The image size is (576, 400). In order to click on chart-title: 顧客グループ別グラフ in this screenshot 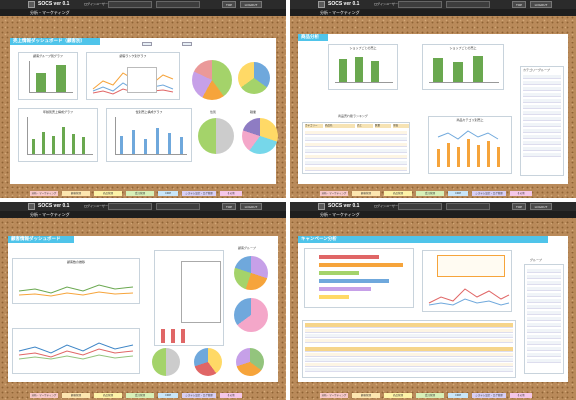, I will do `click(48, 56)`.